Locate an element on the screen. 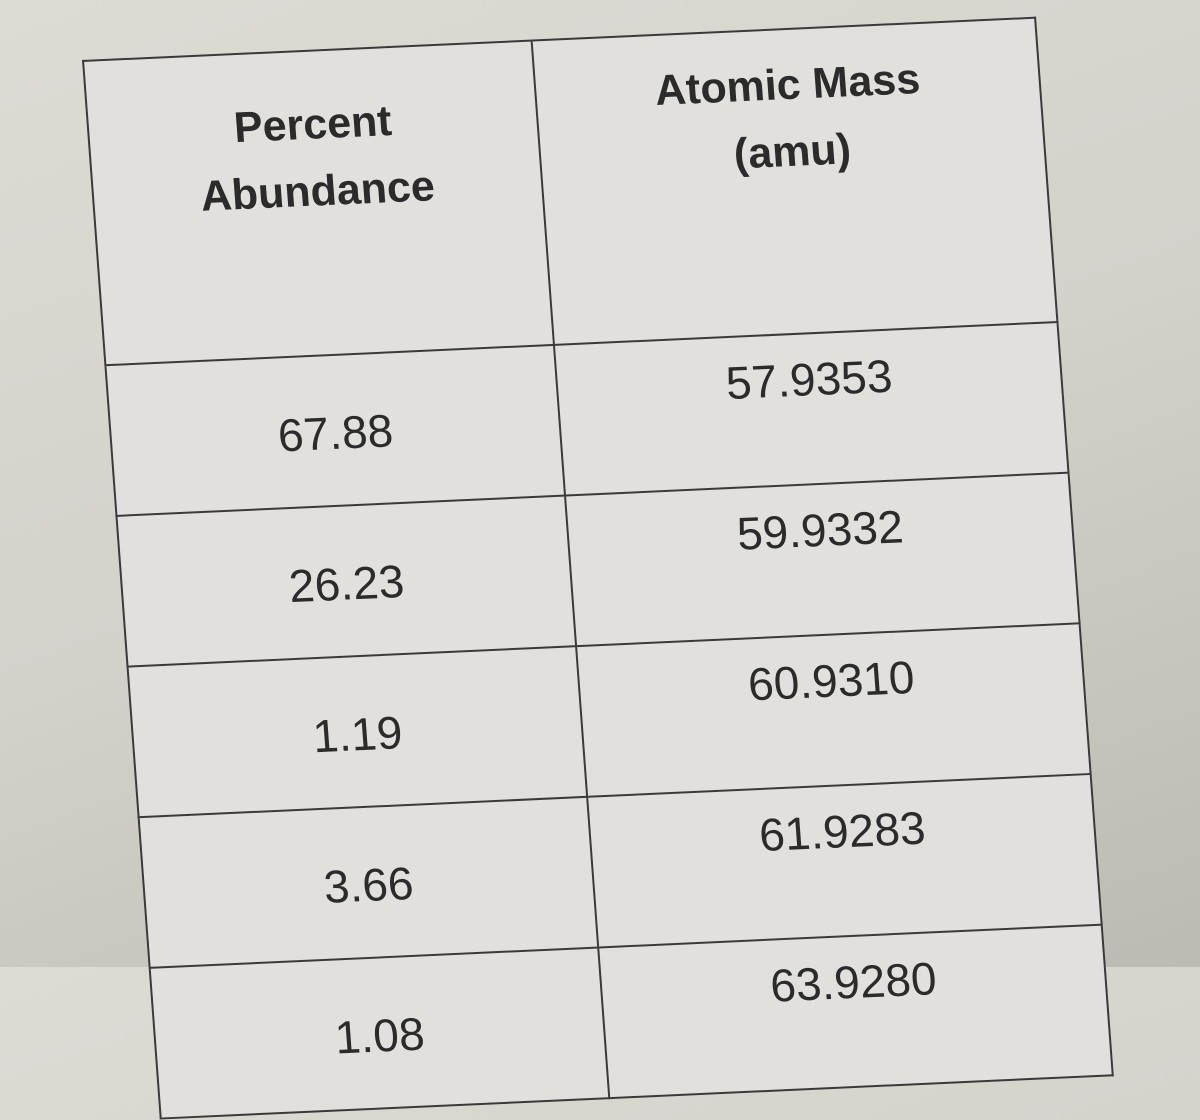 The height and width of the screenshot is (1120, 1200). header-percent-abundance: Percent Abundance is located at coordinates (318, 203).